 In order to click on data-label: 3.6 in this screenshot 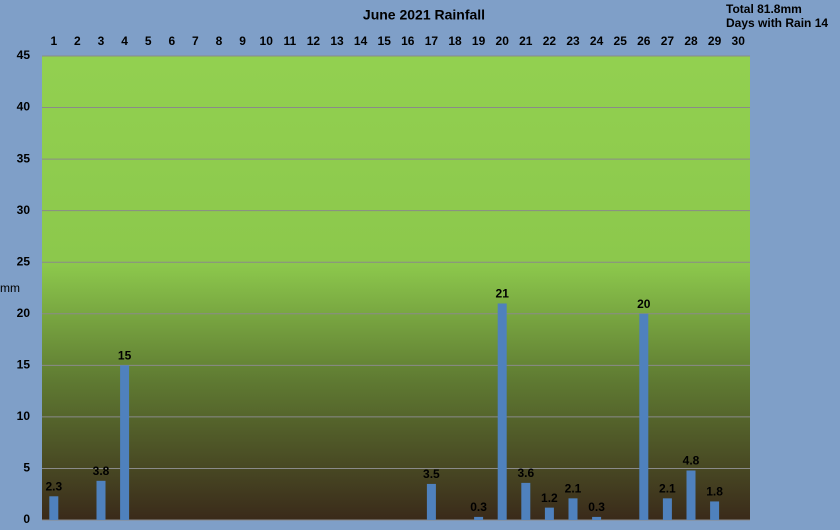, I will do `click(525, 473)`.